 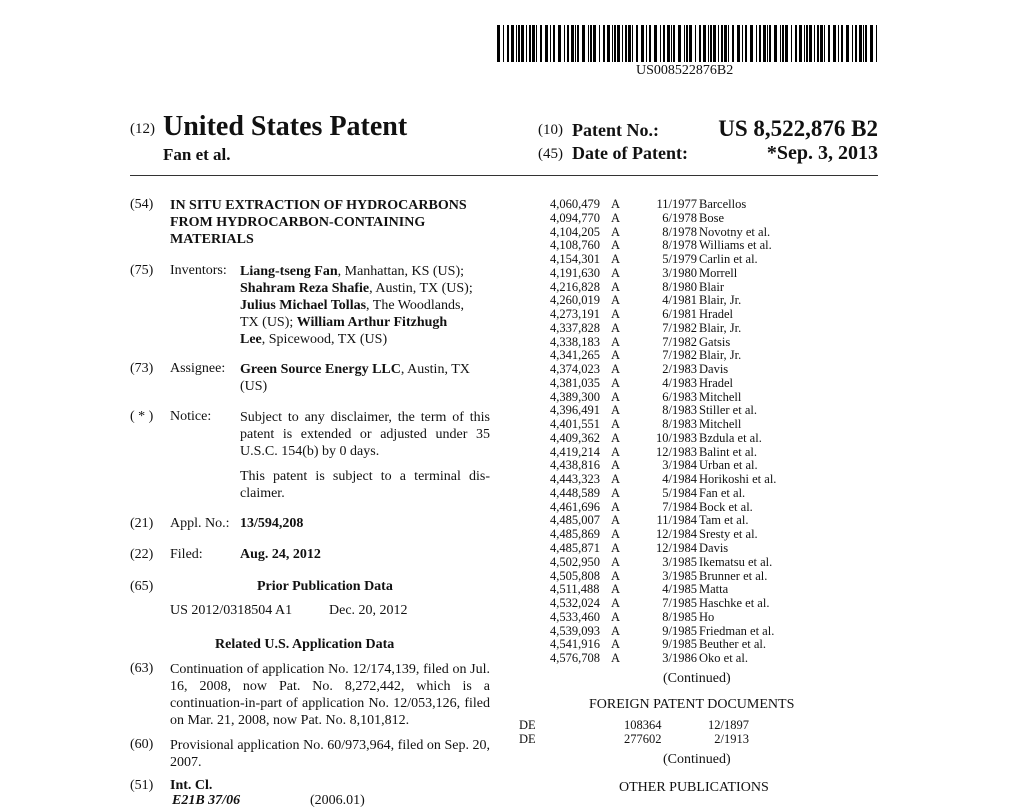 What do you see at coordinates (231, 610) in the screenshot?
I see `prior-publication-number: US 2012/0318504 A1` at bounding box center [231, 610].